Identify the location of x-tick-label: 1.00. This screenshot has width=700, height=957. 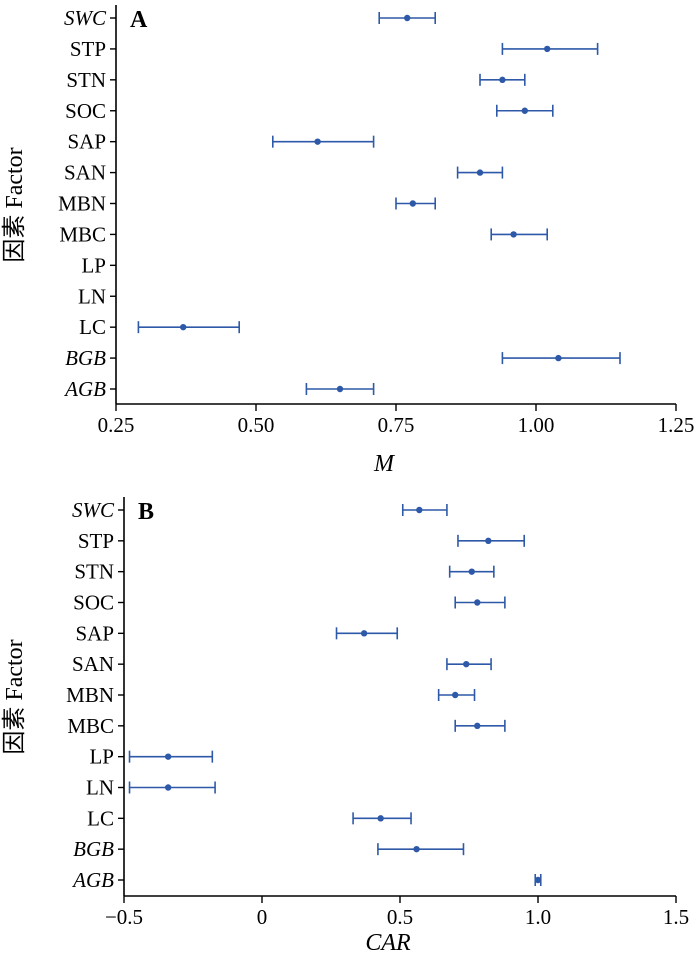
(536, 425).